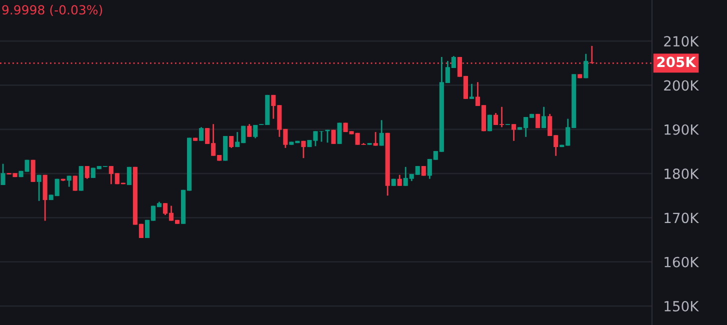  I want to click on y-tick-label: 200K, so click(682, 85).